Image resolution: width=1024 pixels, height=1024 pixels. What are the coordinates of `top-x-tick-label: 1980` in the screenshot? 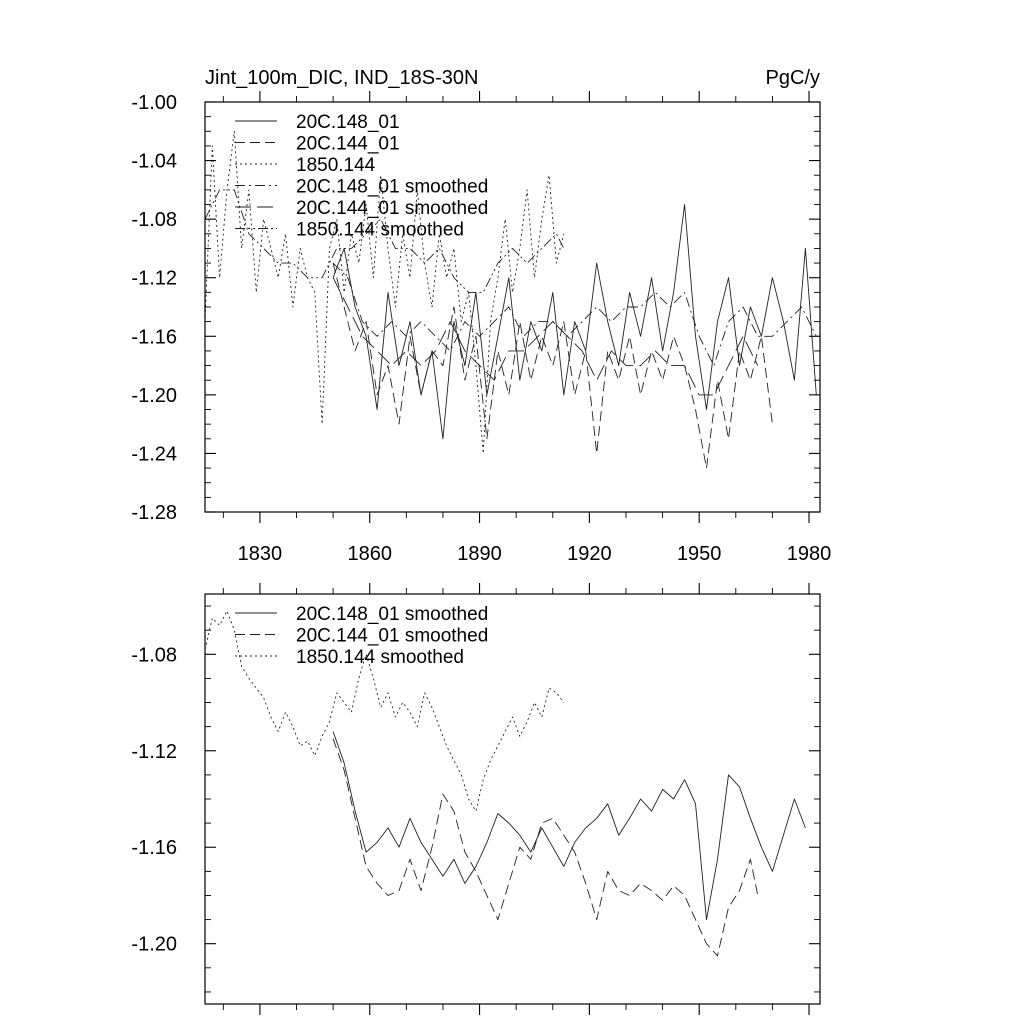 It's located at (809, 554).